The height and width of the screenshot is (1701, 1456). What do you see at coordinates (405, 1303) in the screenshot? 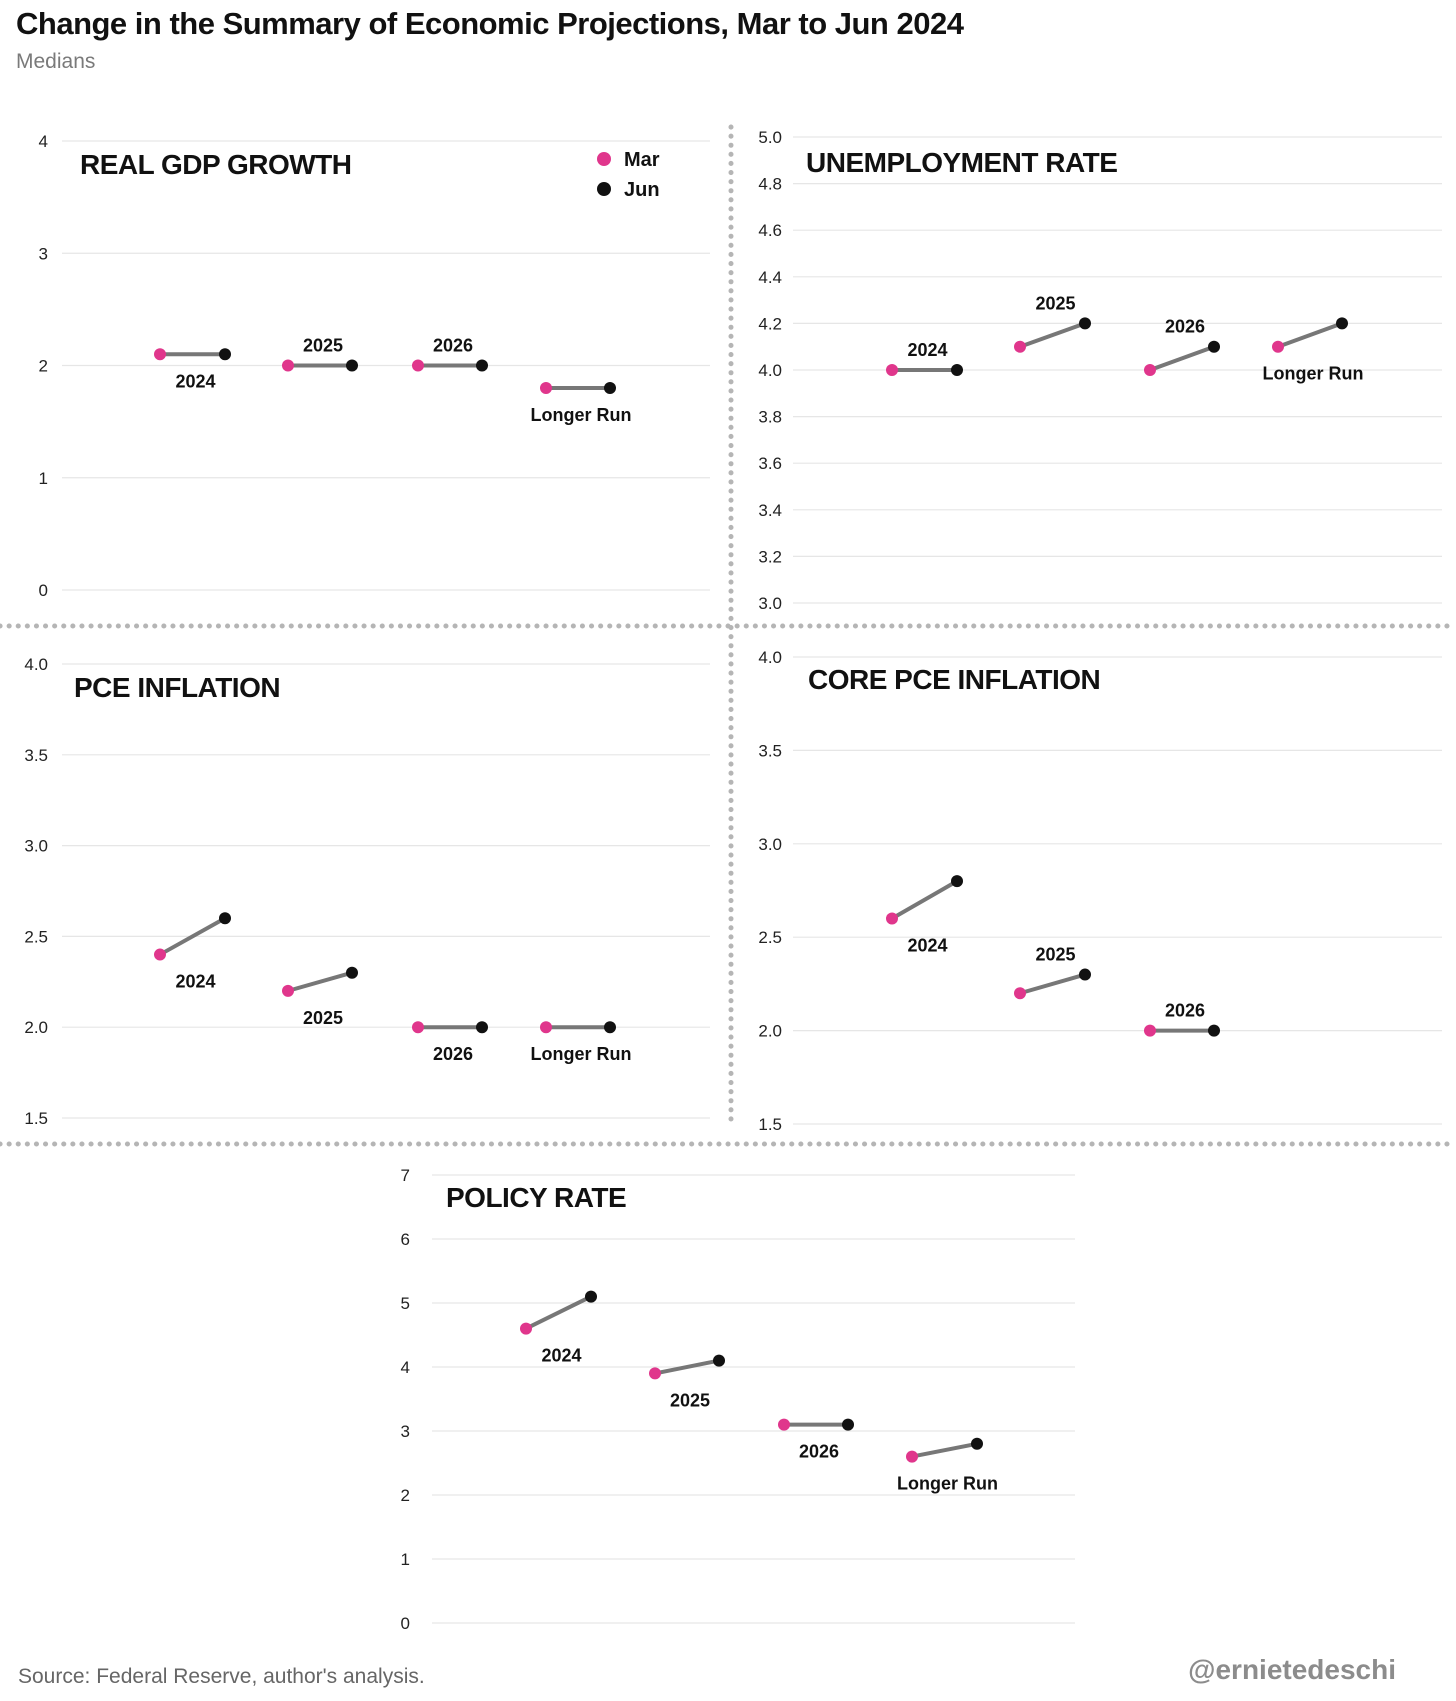
I see `y-tick-label: 5` at bounding box center [405, 1303].